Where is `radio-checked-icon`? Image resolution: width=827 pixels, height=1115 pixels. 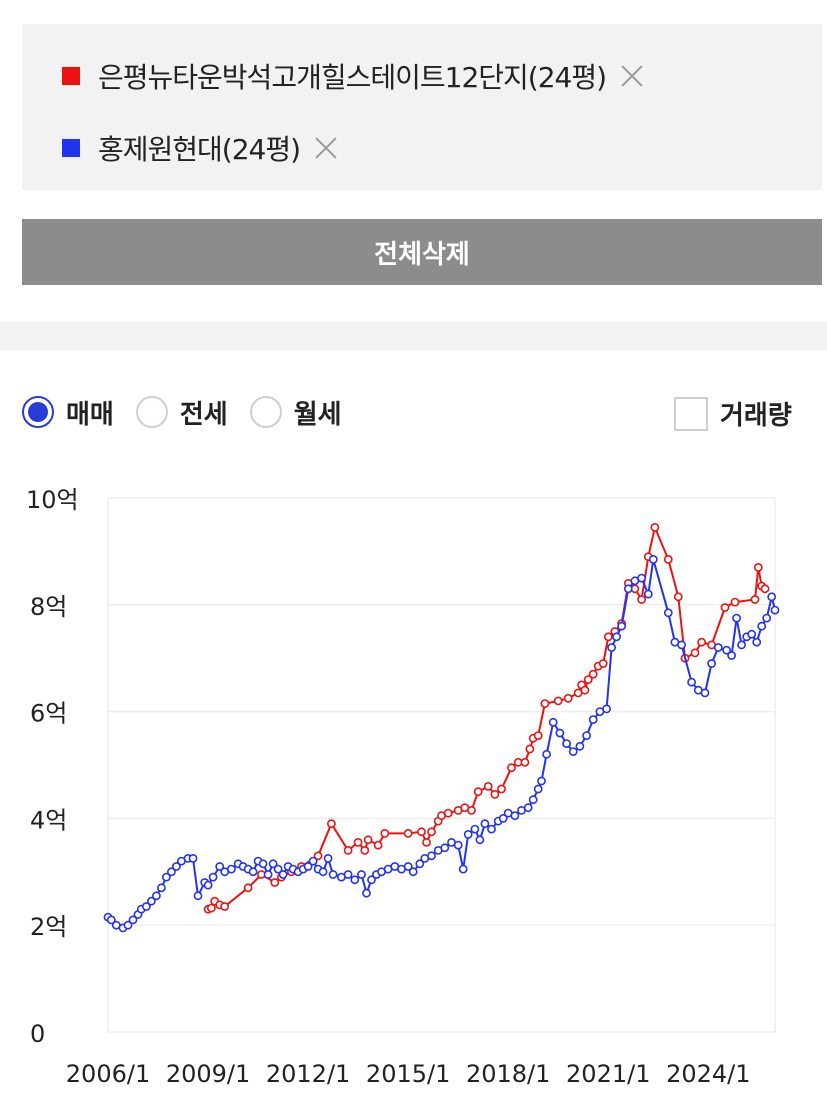 radio-checked-icon is located at coordinates (38, 412).